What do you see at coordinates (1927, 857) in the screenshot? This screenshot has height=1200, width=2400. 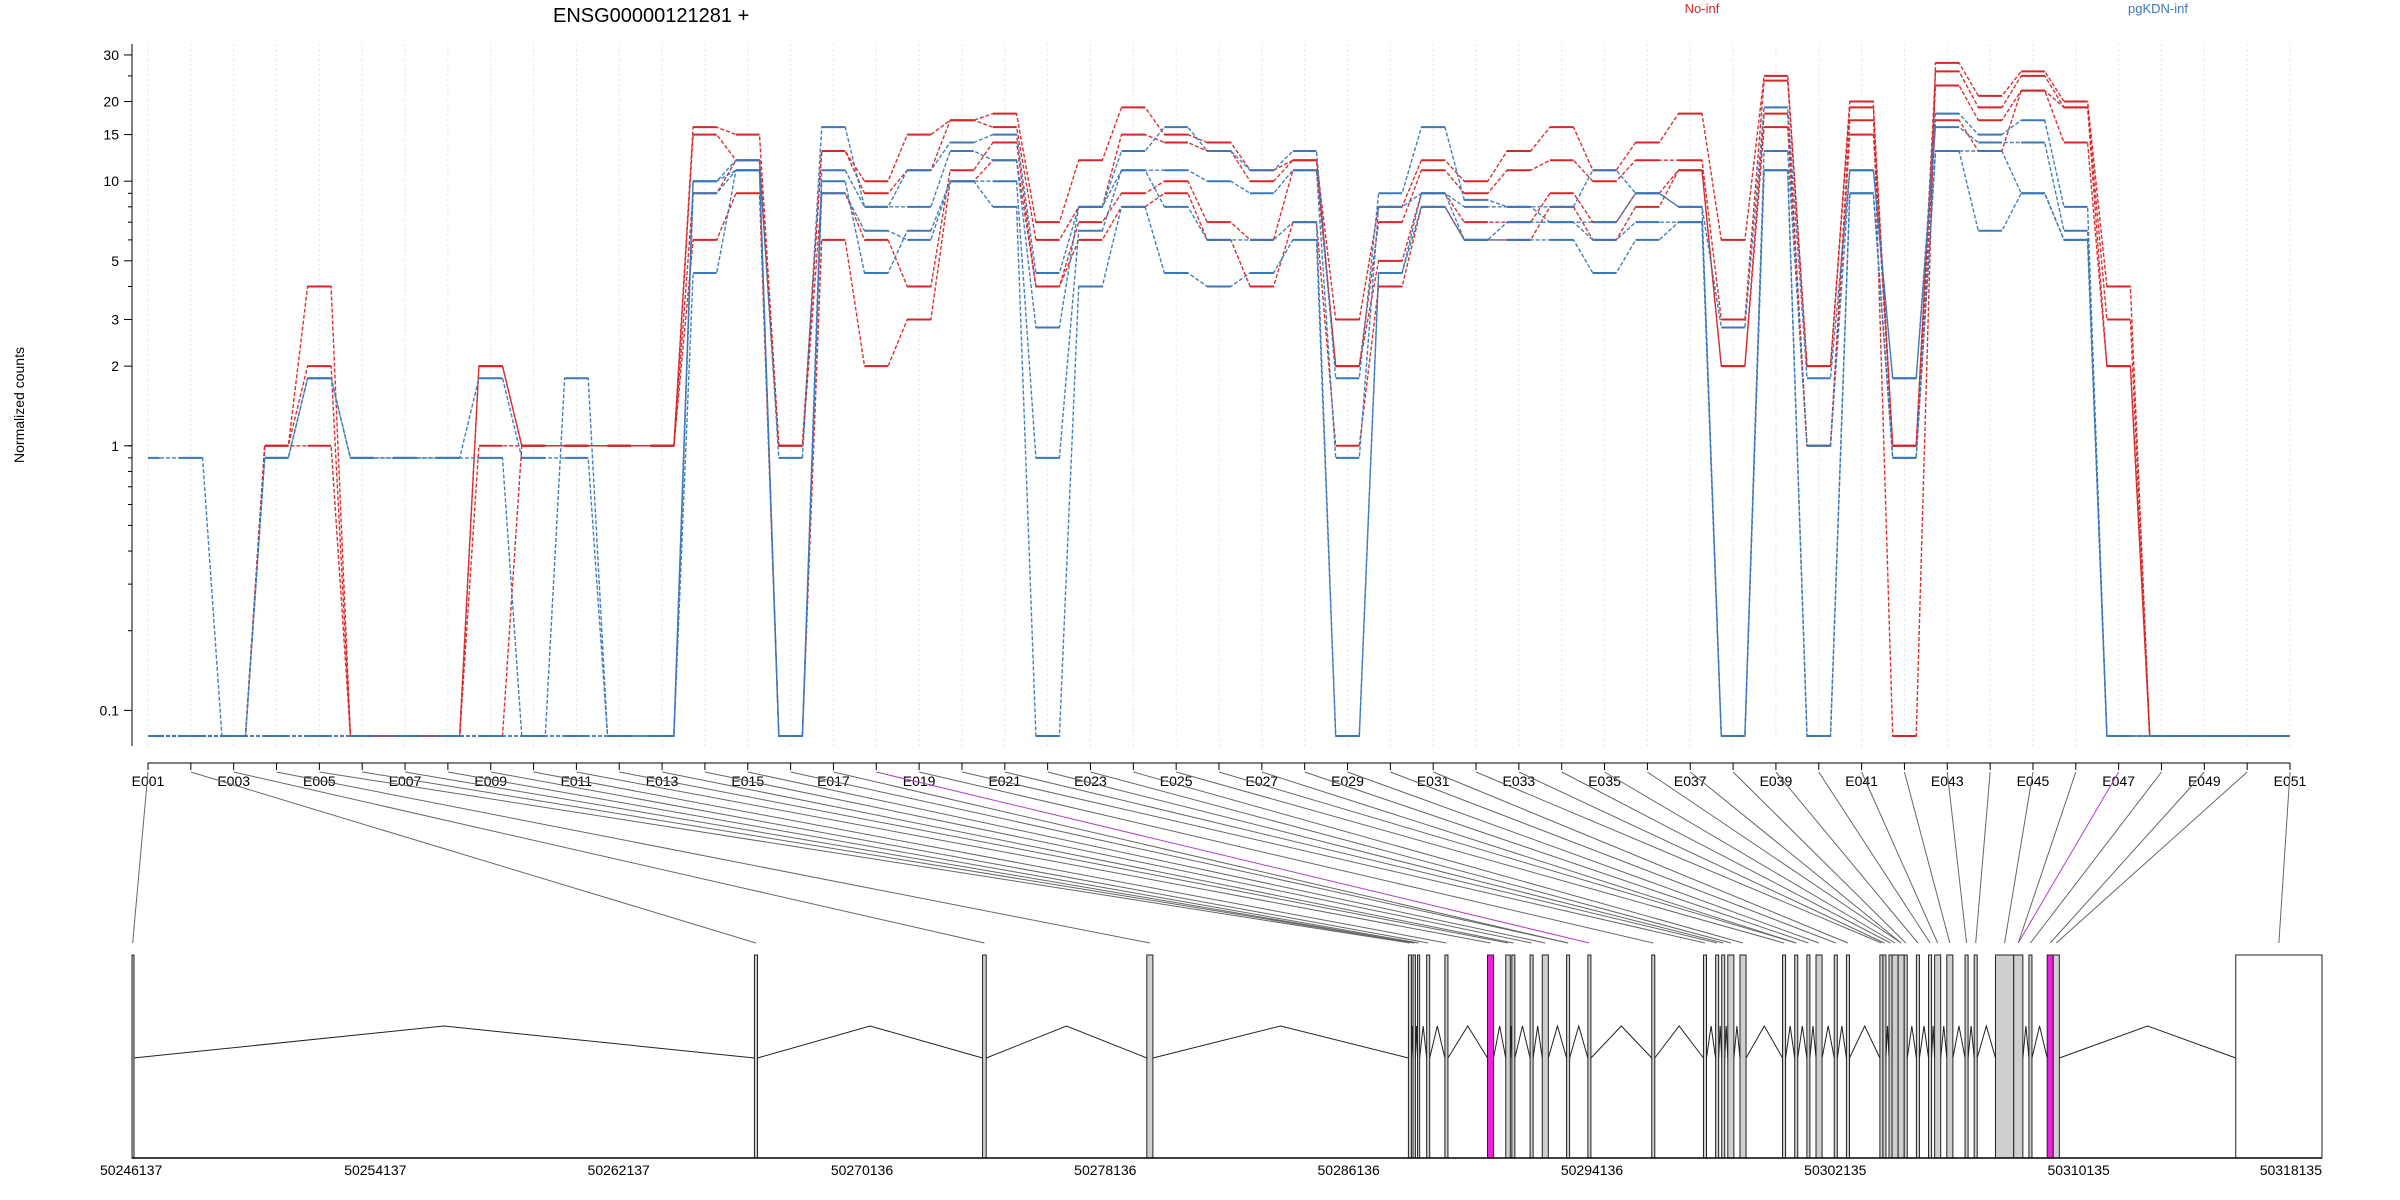 I see `connector-E042` at bounding box center [1927, 857].